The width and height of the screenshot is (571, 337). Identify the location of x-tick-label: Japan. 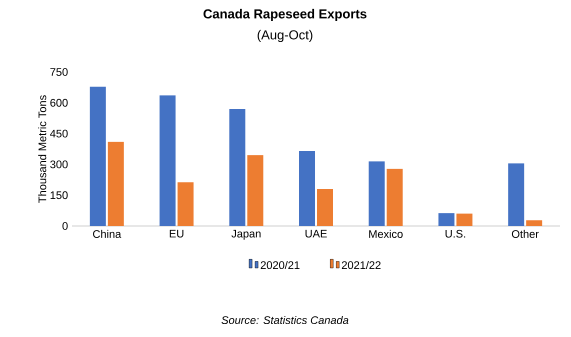
(246, 235).